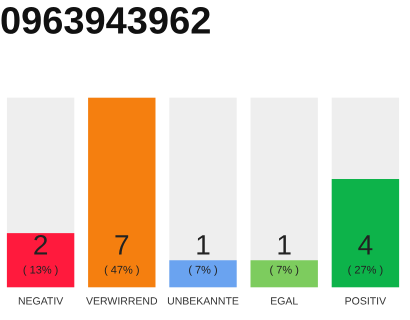 This screenshot has width=410, height=320. I want to click on x-tick-label: NEGATIV, so click(41, 302).